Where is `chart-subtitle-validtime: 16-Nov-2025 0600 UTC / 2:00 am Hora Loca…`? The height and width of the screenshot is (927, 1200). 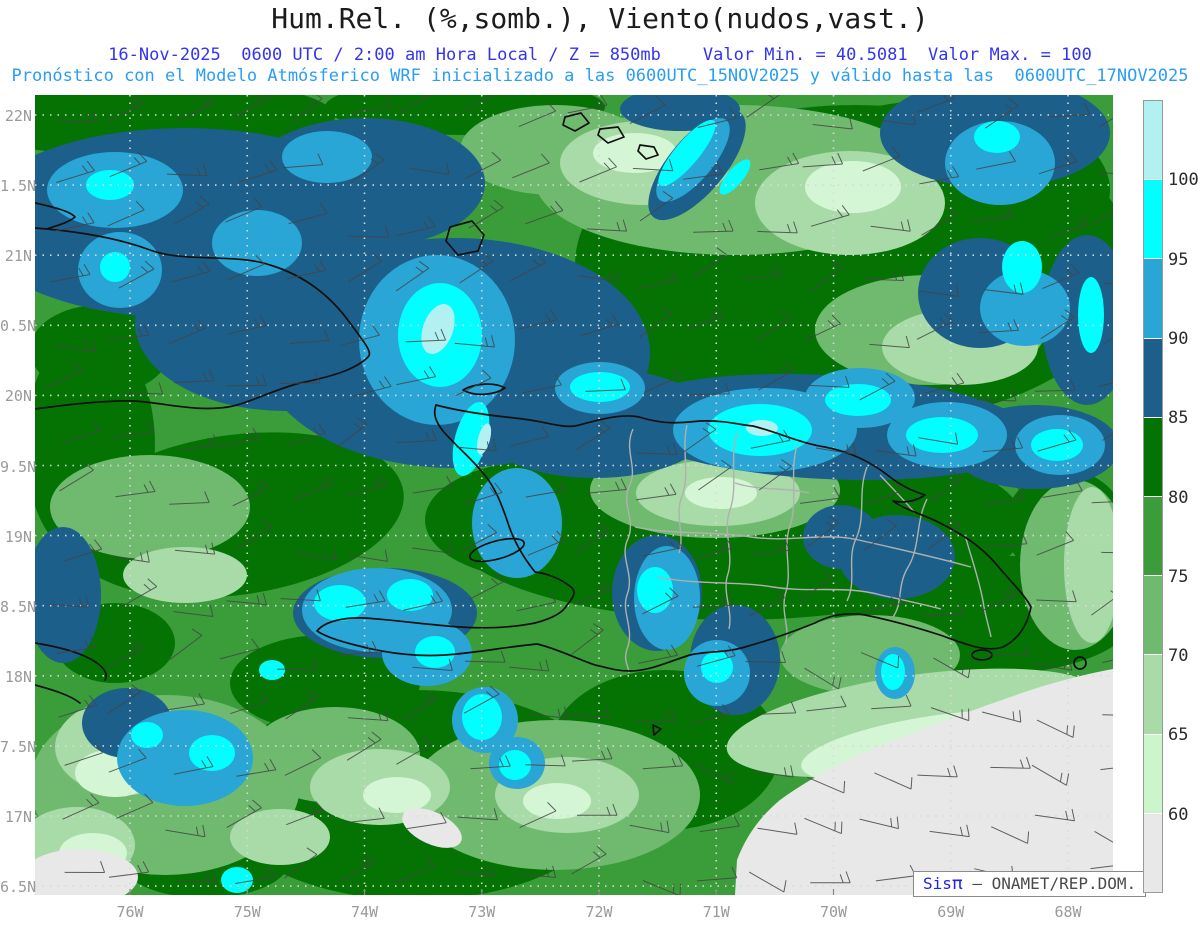 chart-subtitle-validtime: 16-Nov-2025 0600 UTC / 2:00 am Hora Loca… is located at coordinates (600, 55).